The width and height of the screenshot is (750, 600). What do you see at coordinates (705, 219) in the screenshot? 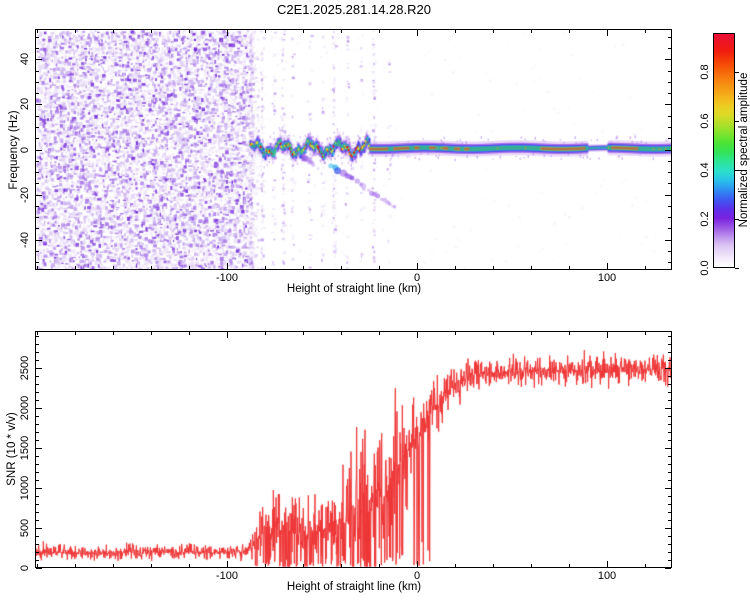
I see `colorbar-tick-label: 0.2` at bounding box center [705, 219].